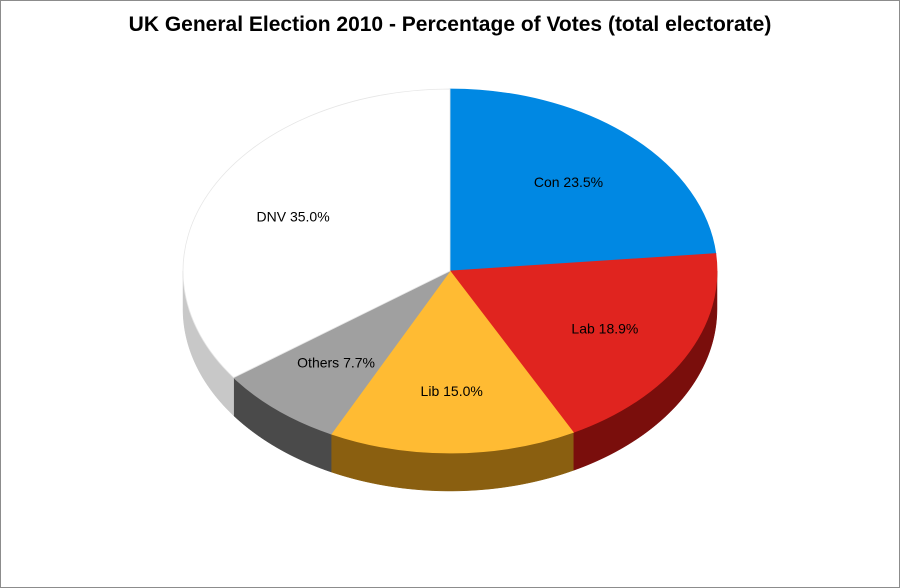 The height and width of the screenshot is (588, 900). What do you see at coordinates (316, 233) in the screenshot?
I see `pie-slice-dnv` at bounding box center [316, 233].